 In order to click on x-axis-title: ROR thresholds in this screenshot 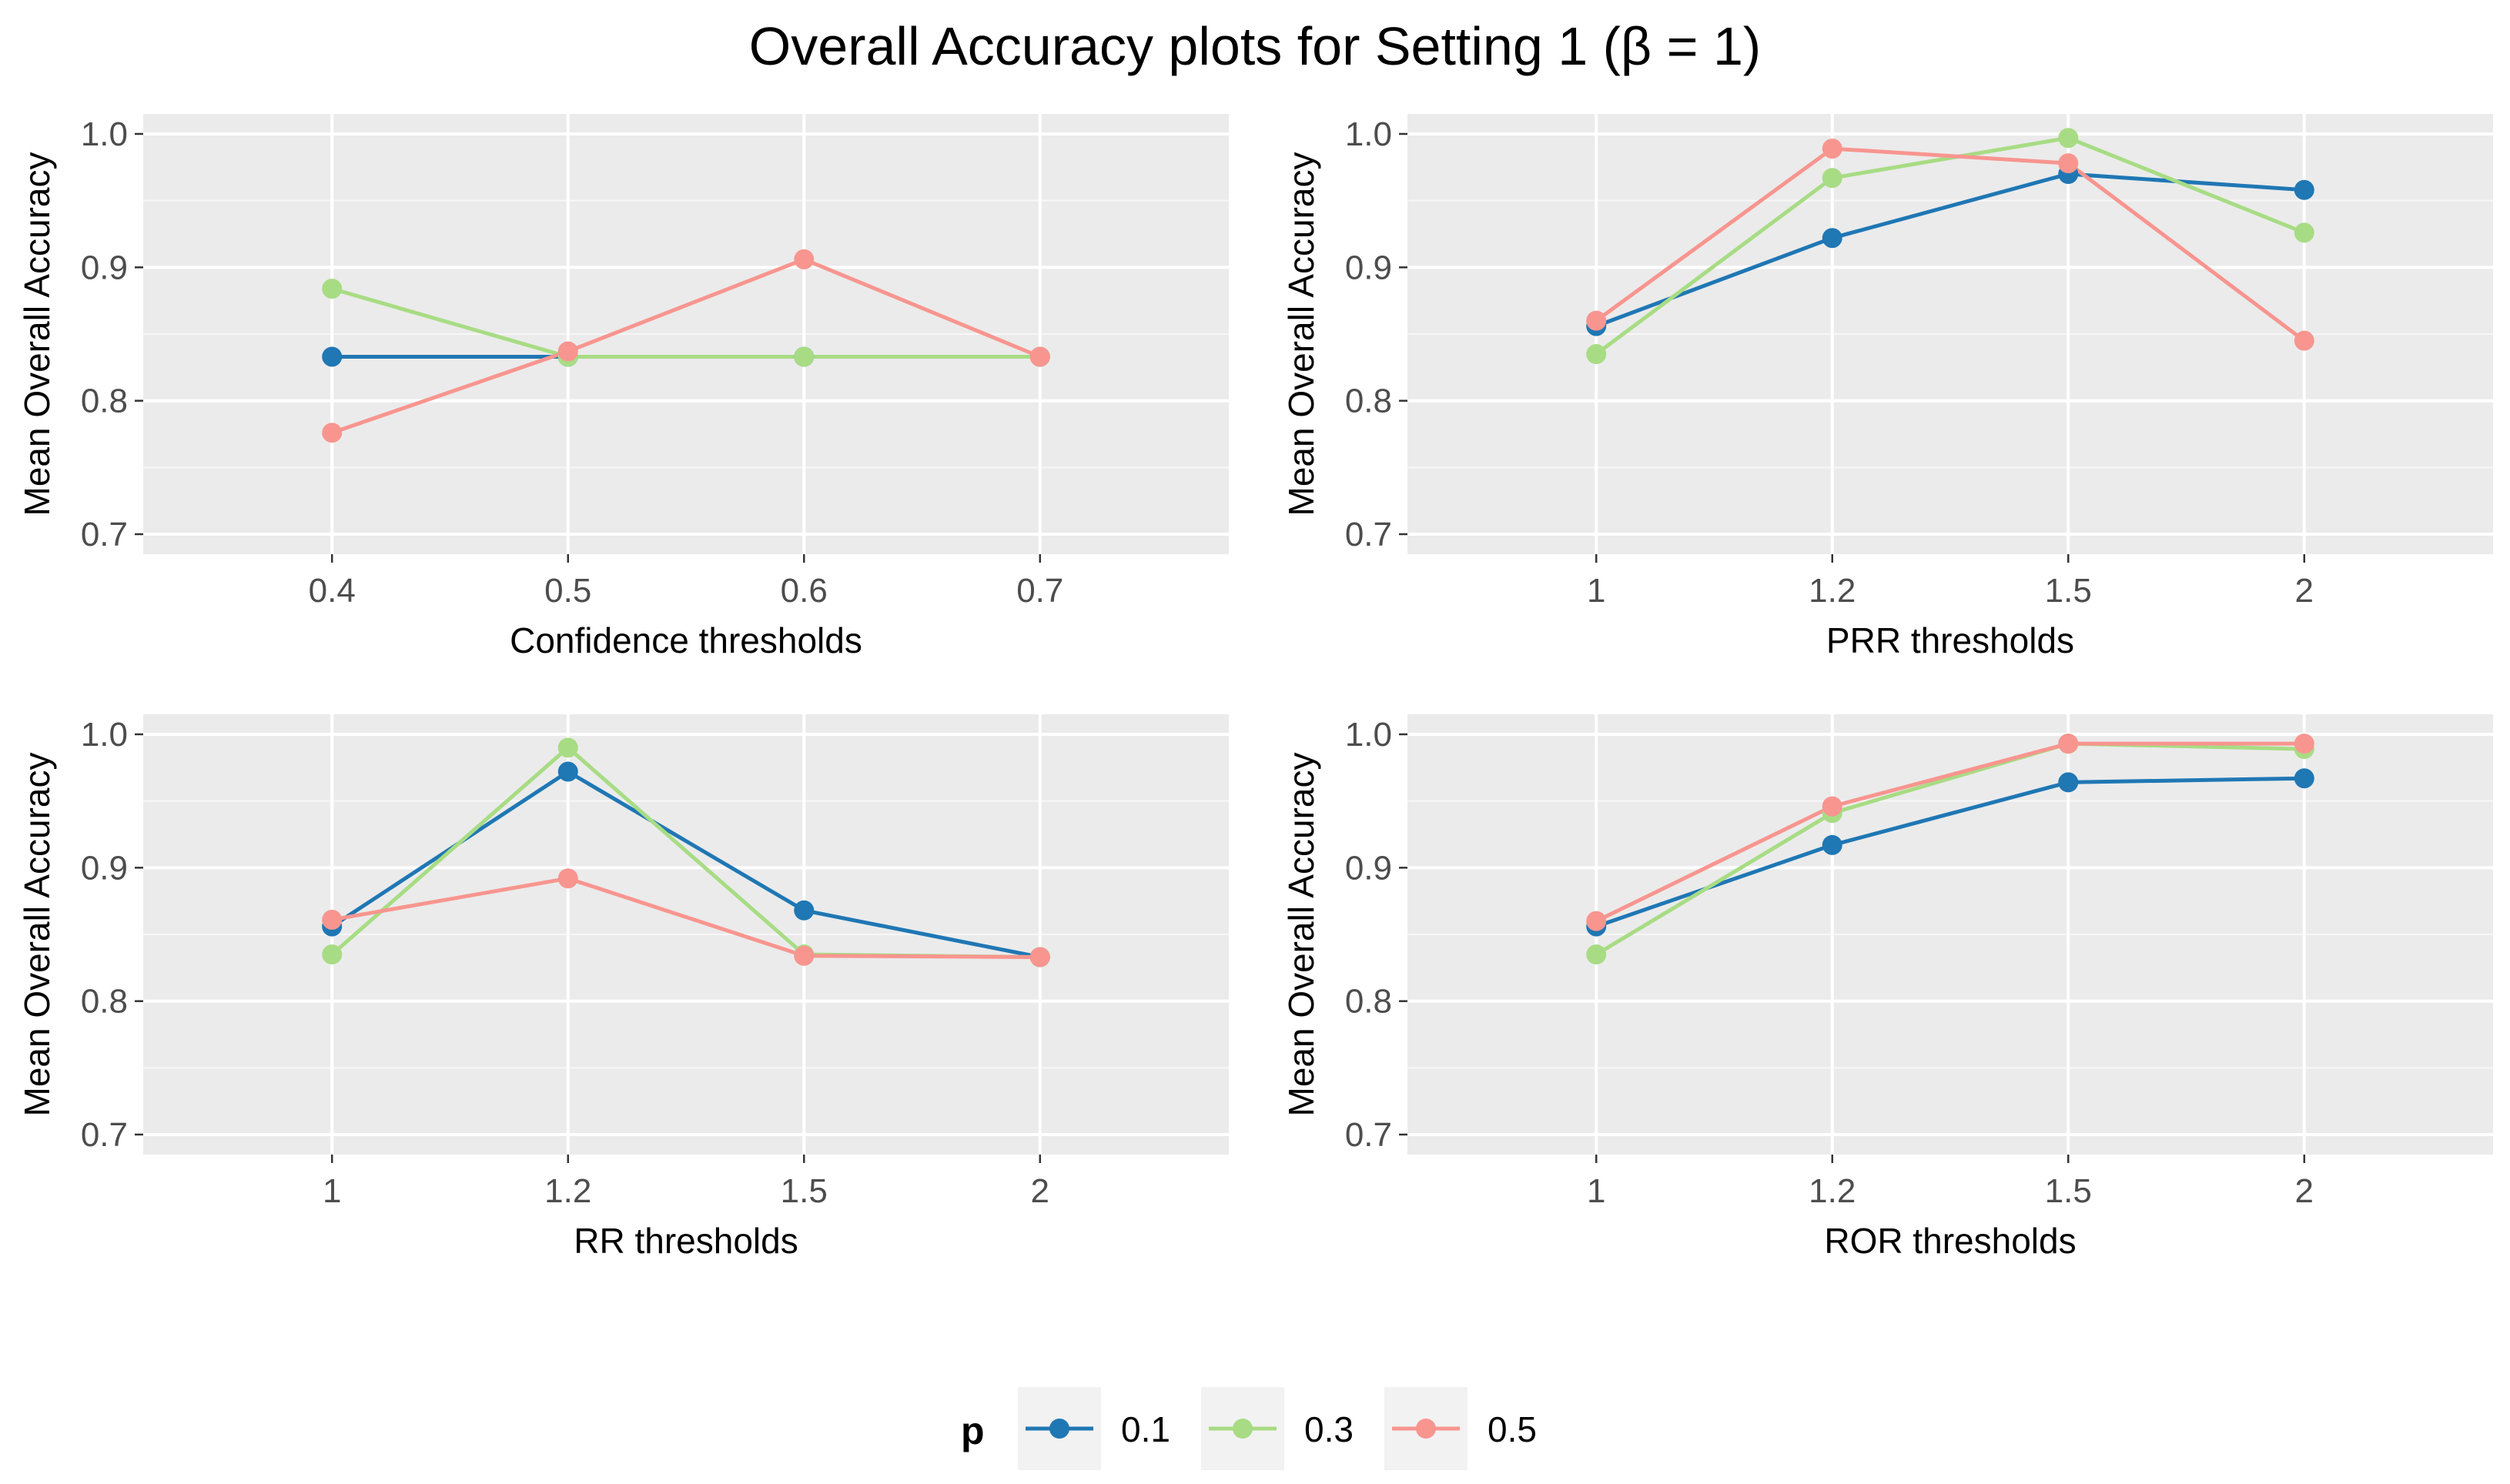, I will do `click(1950, 1241)`.